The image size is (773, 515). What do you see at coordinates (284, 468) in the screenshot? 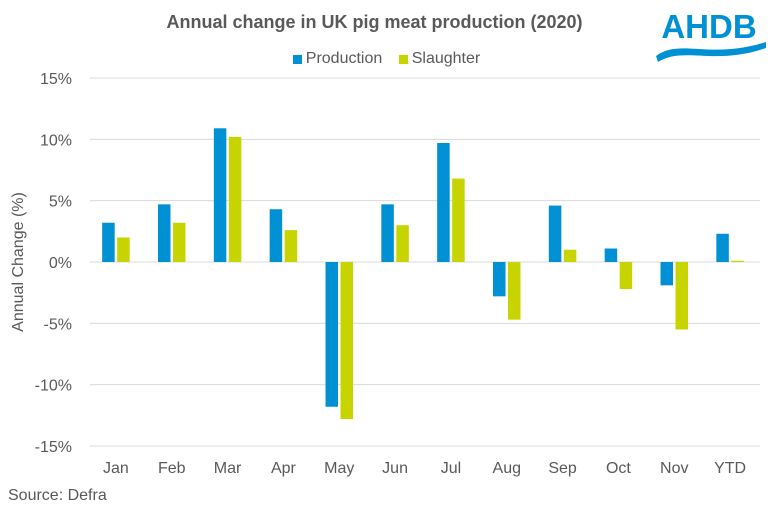
I see `x-tick-label: Apr` at bounding box center [284, 468].